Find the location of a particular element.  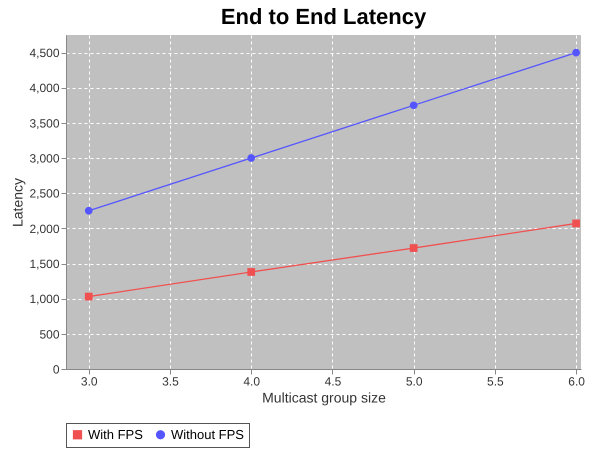

x-axis-title: Multicast group size is located at coordinates (324, 398).